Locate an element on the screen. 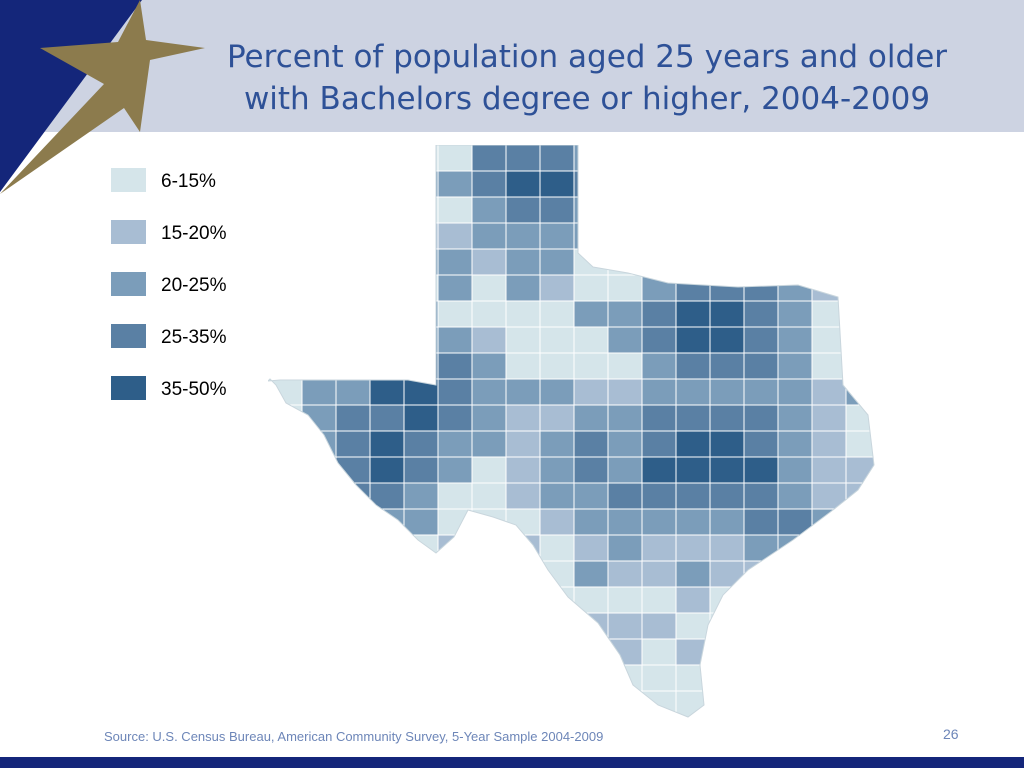 The width and height of the screenshot is (1024, 768). legend-label: 15-20% is located at coordinates (194, 233).